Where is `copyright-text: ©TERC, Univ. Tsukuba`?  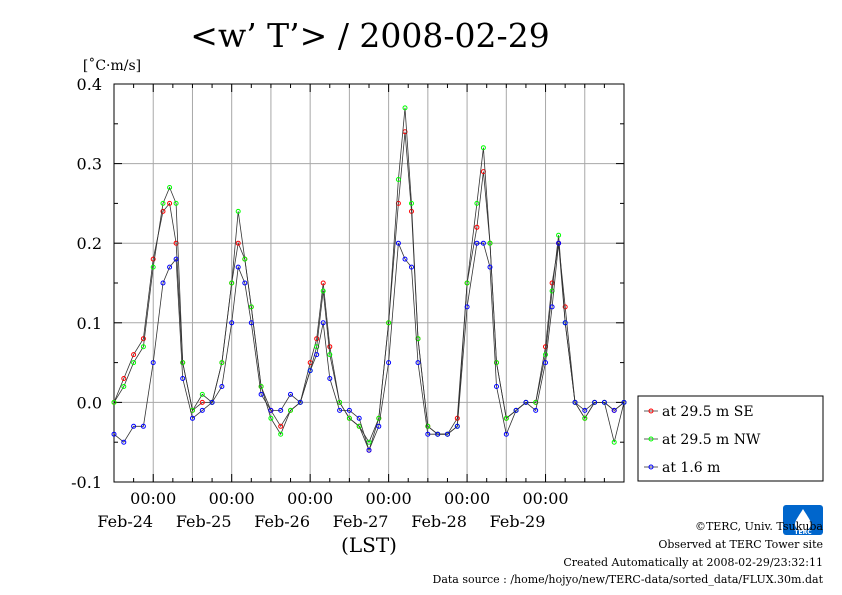
copyright-text: ©TERC, Univ. Tsukuba is located at coordinates (758, 526).